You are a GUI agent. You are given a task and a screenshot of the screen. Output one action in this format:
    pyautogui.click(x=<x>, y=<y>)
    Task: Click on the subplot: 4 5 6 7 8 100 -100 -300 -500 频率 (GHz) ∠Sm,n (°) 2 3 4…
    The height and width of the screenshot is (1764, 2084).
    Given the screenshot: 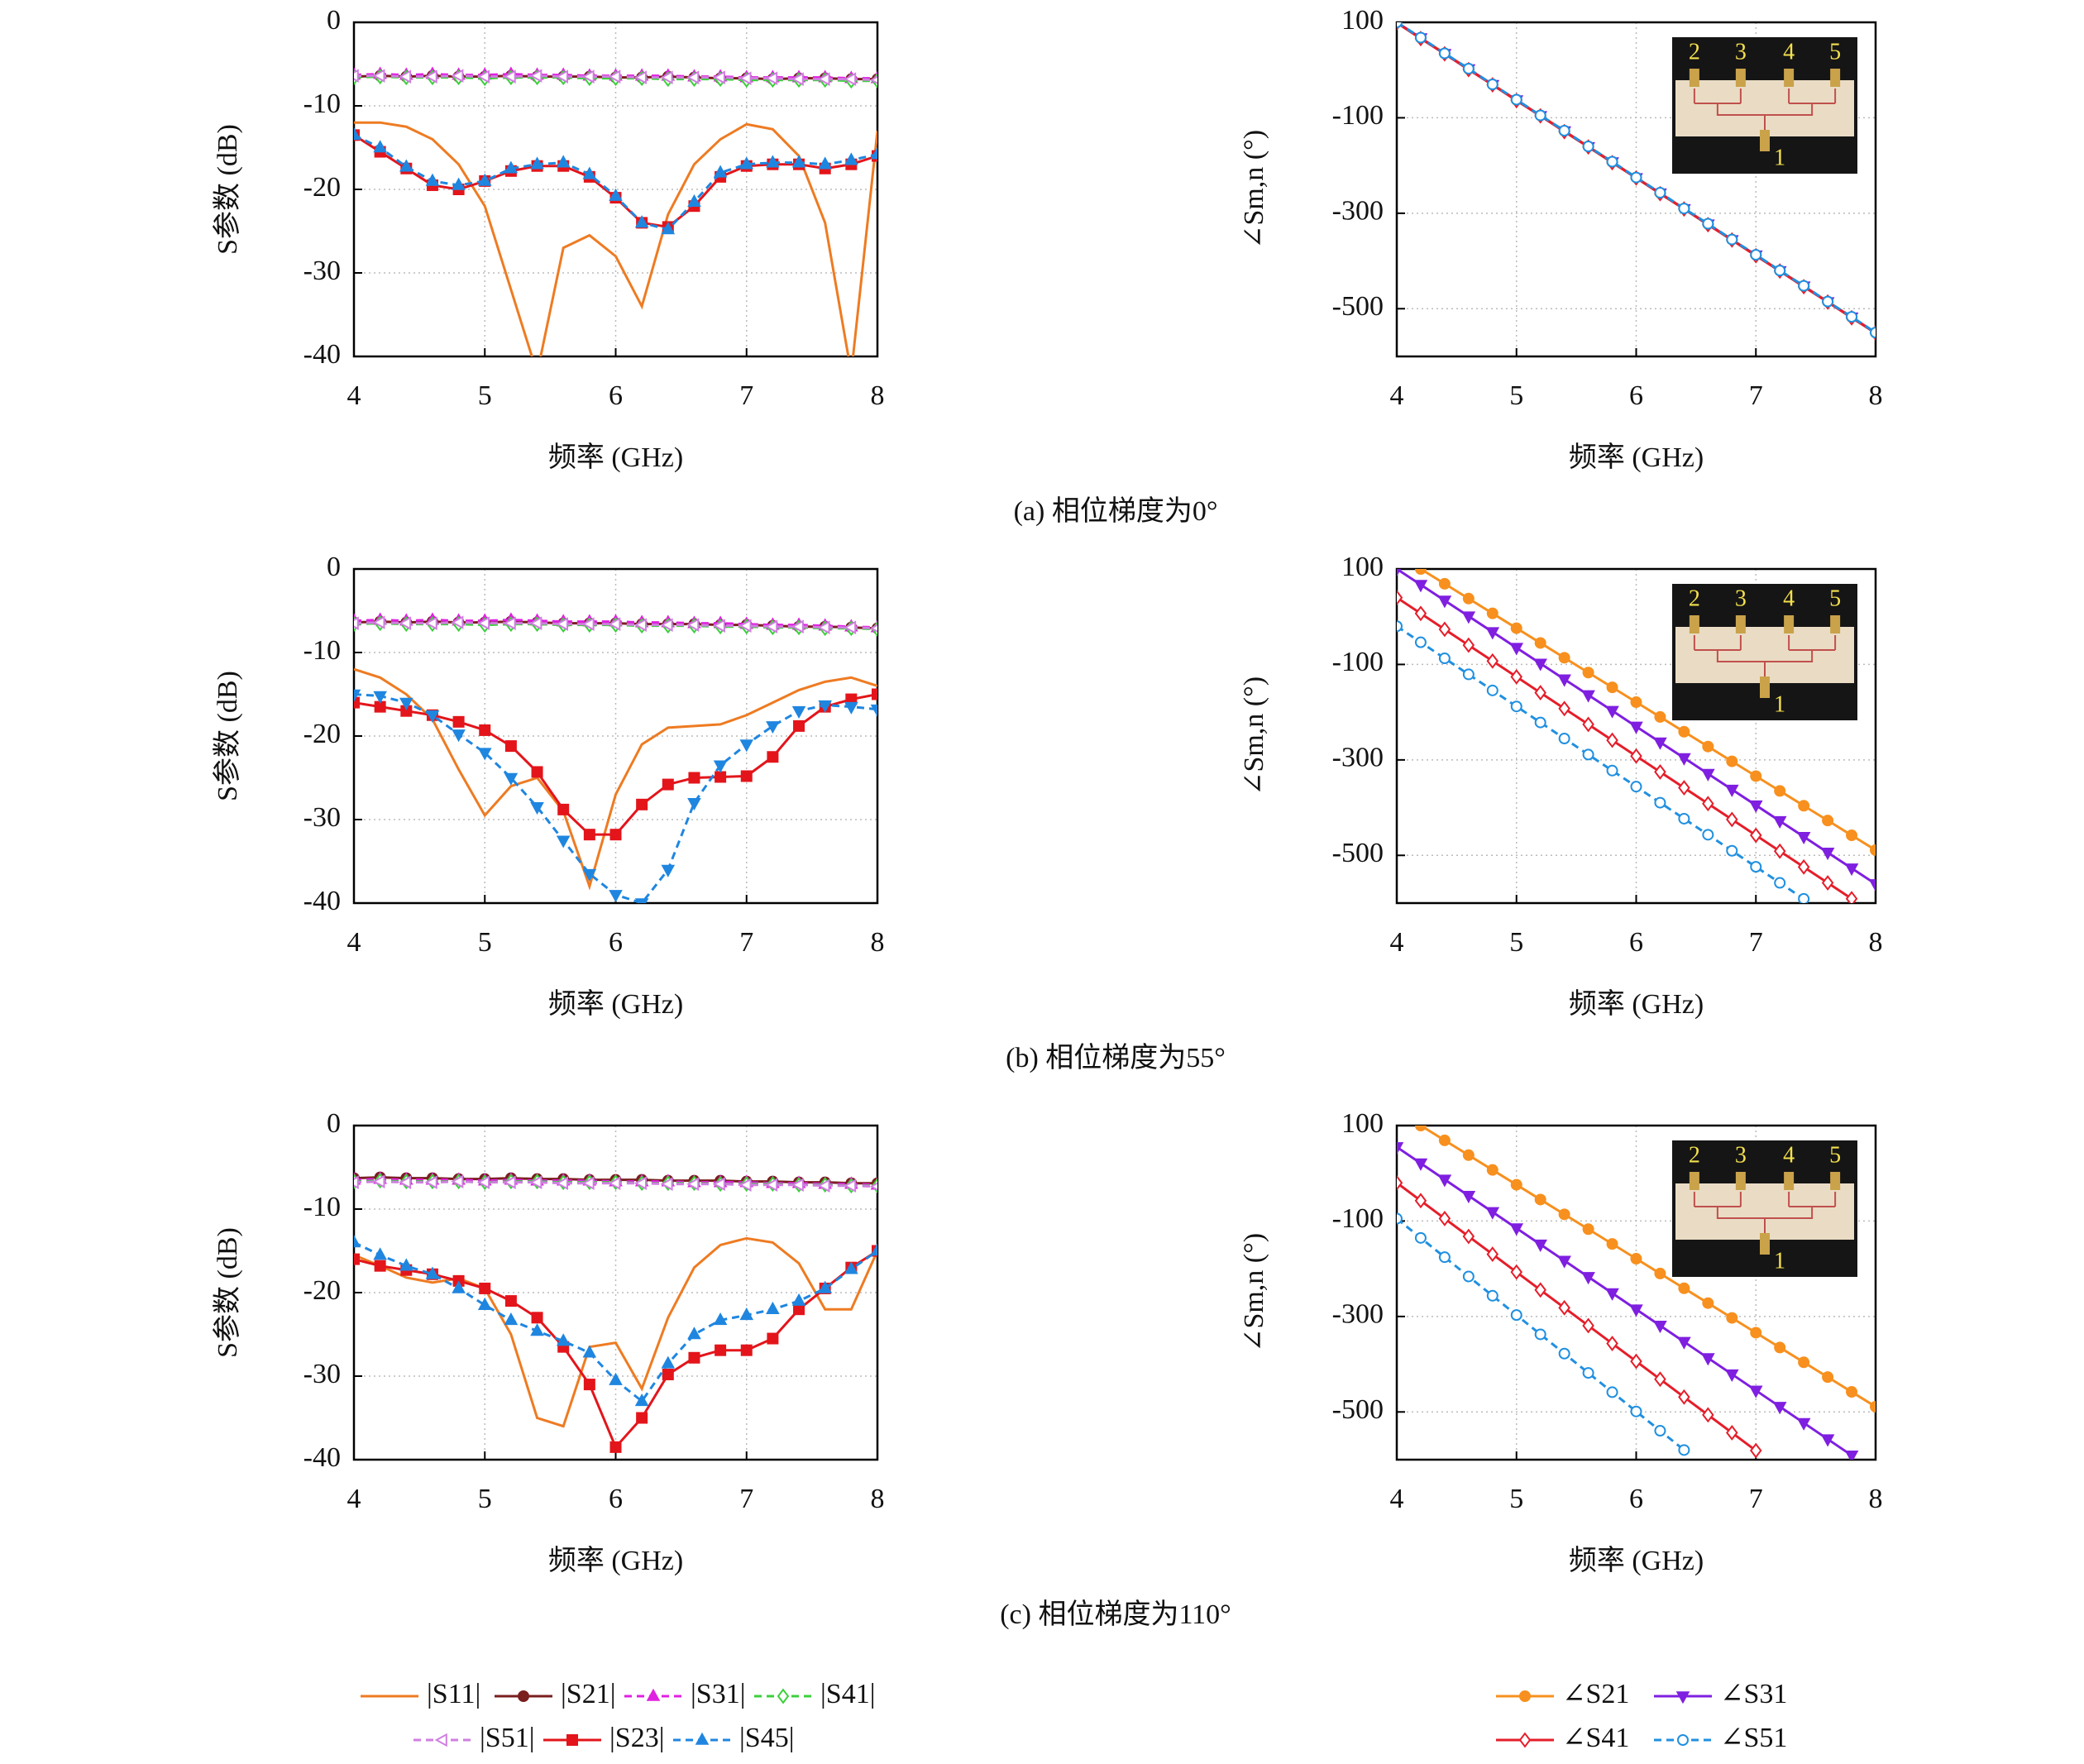 What is the action you would take?
    pyautogui.click(x=1561, y=239)
    